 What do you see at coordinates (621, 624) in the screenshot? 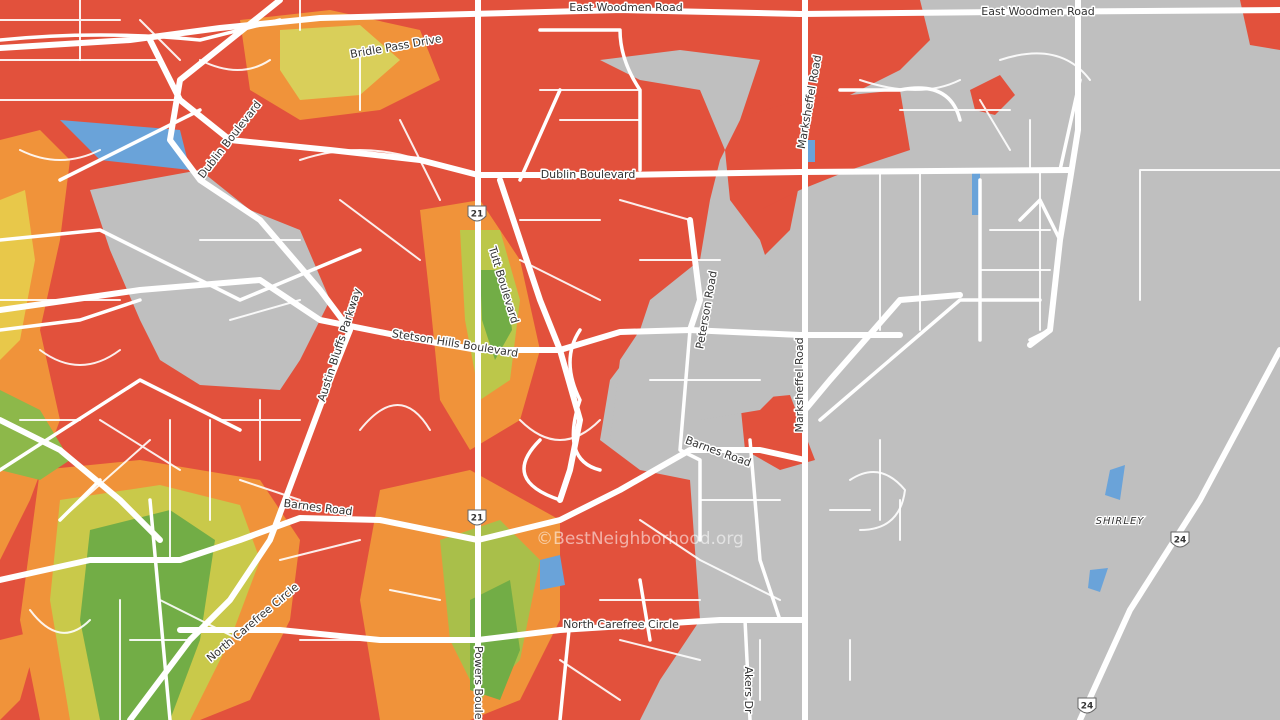
I see `road-label: North Carefree Circle` at bounding box center [621, 624].